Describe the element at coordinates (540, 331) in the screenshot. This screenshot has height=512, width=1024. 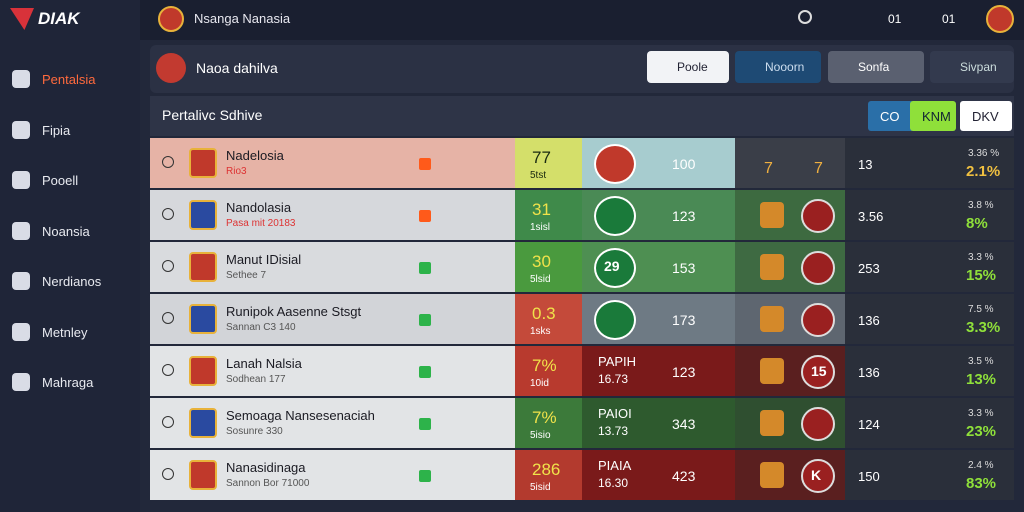
I see `score-sub: 1sks` at that location.